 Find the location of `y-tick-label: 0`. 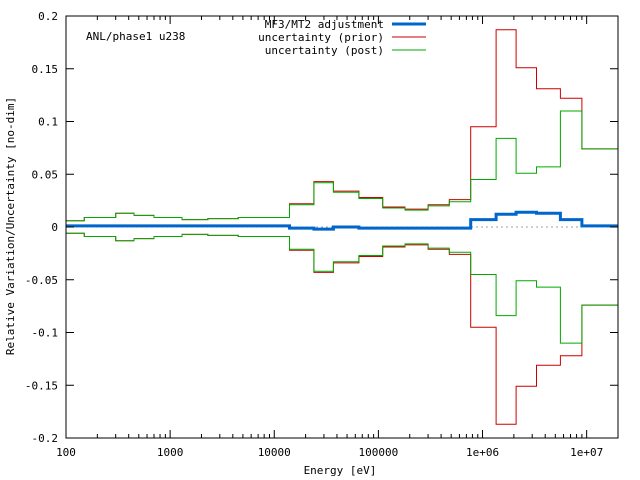

y-tick-label: 0 is located at coordinates (54, 227).